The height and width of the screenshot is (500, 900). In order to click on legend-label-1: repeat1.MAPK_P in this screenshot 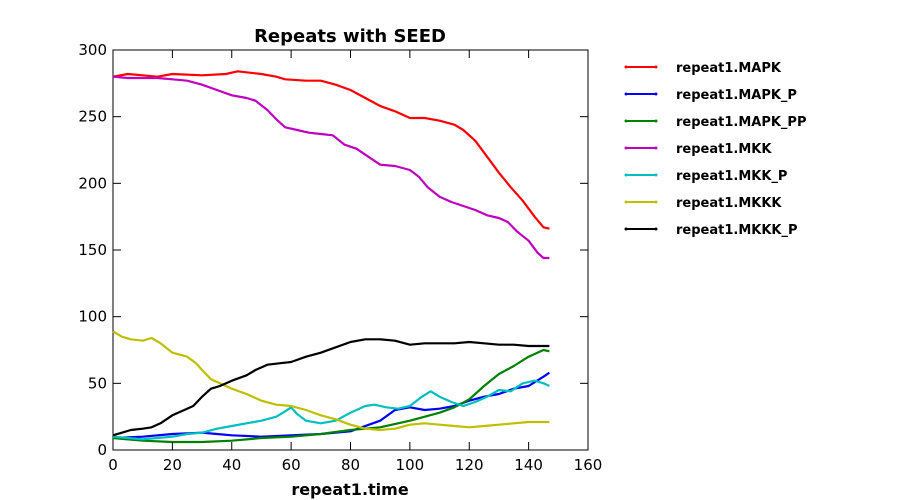, I will do `click(736, 95)`.